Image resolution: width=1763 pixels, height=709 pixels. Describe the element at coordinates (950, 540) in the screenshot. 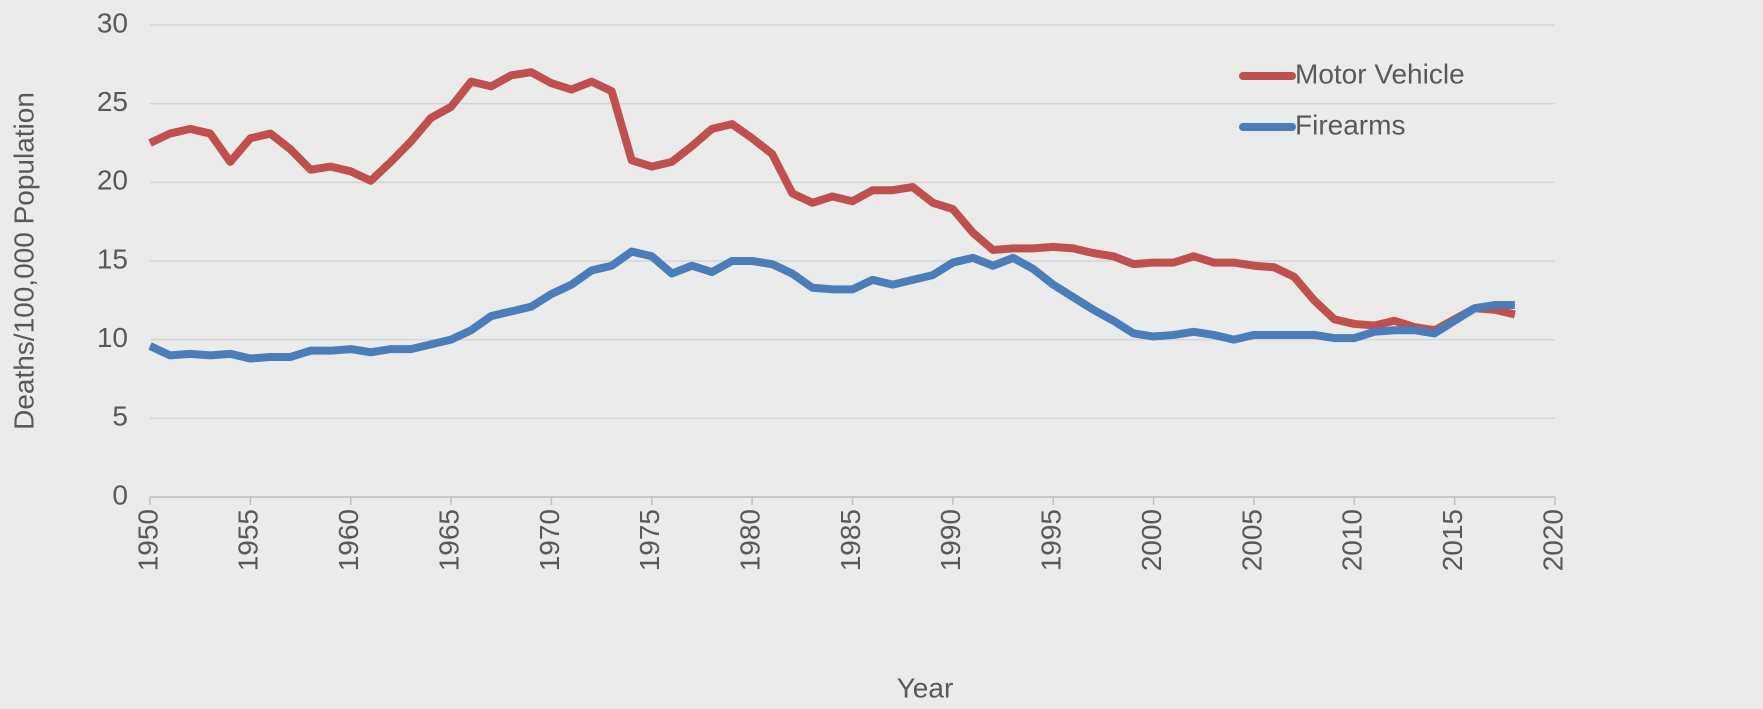

I see `x-tick-label: 1990` at that location.